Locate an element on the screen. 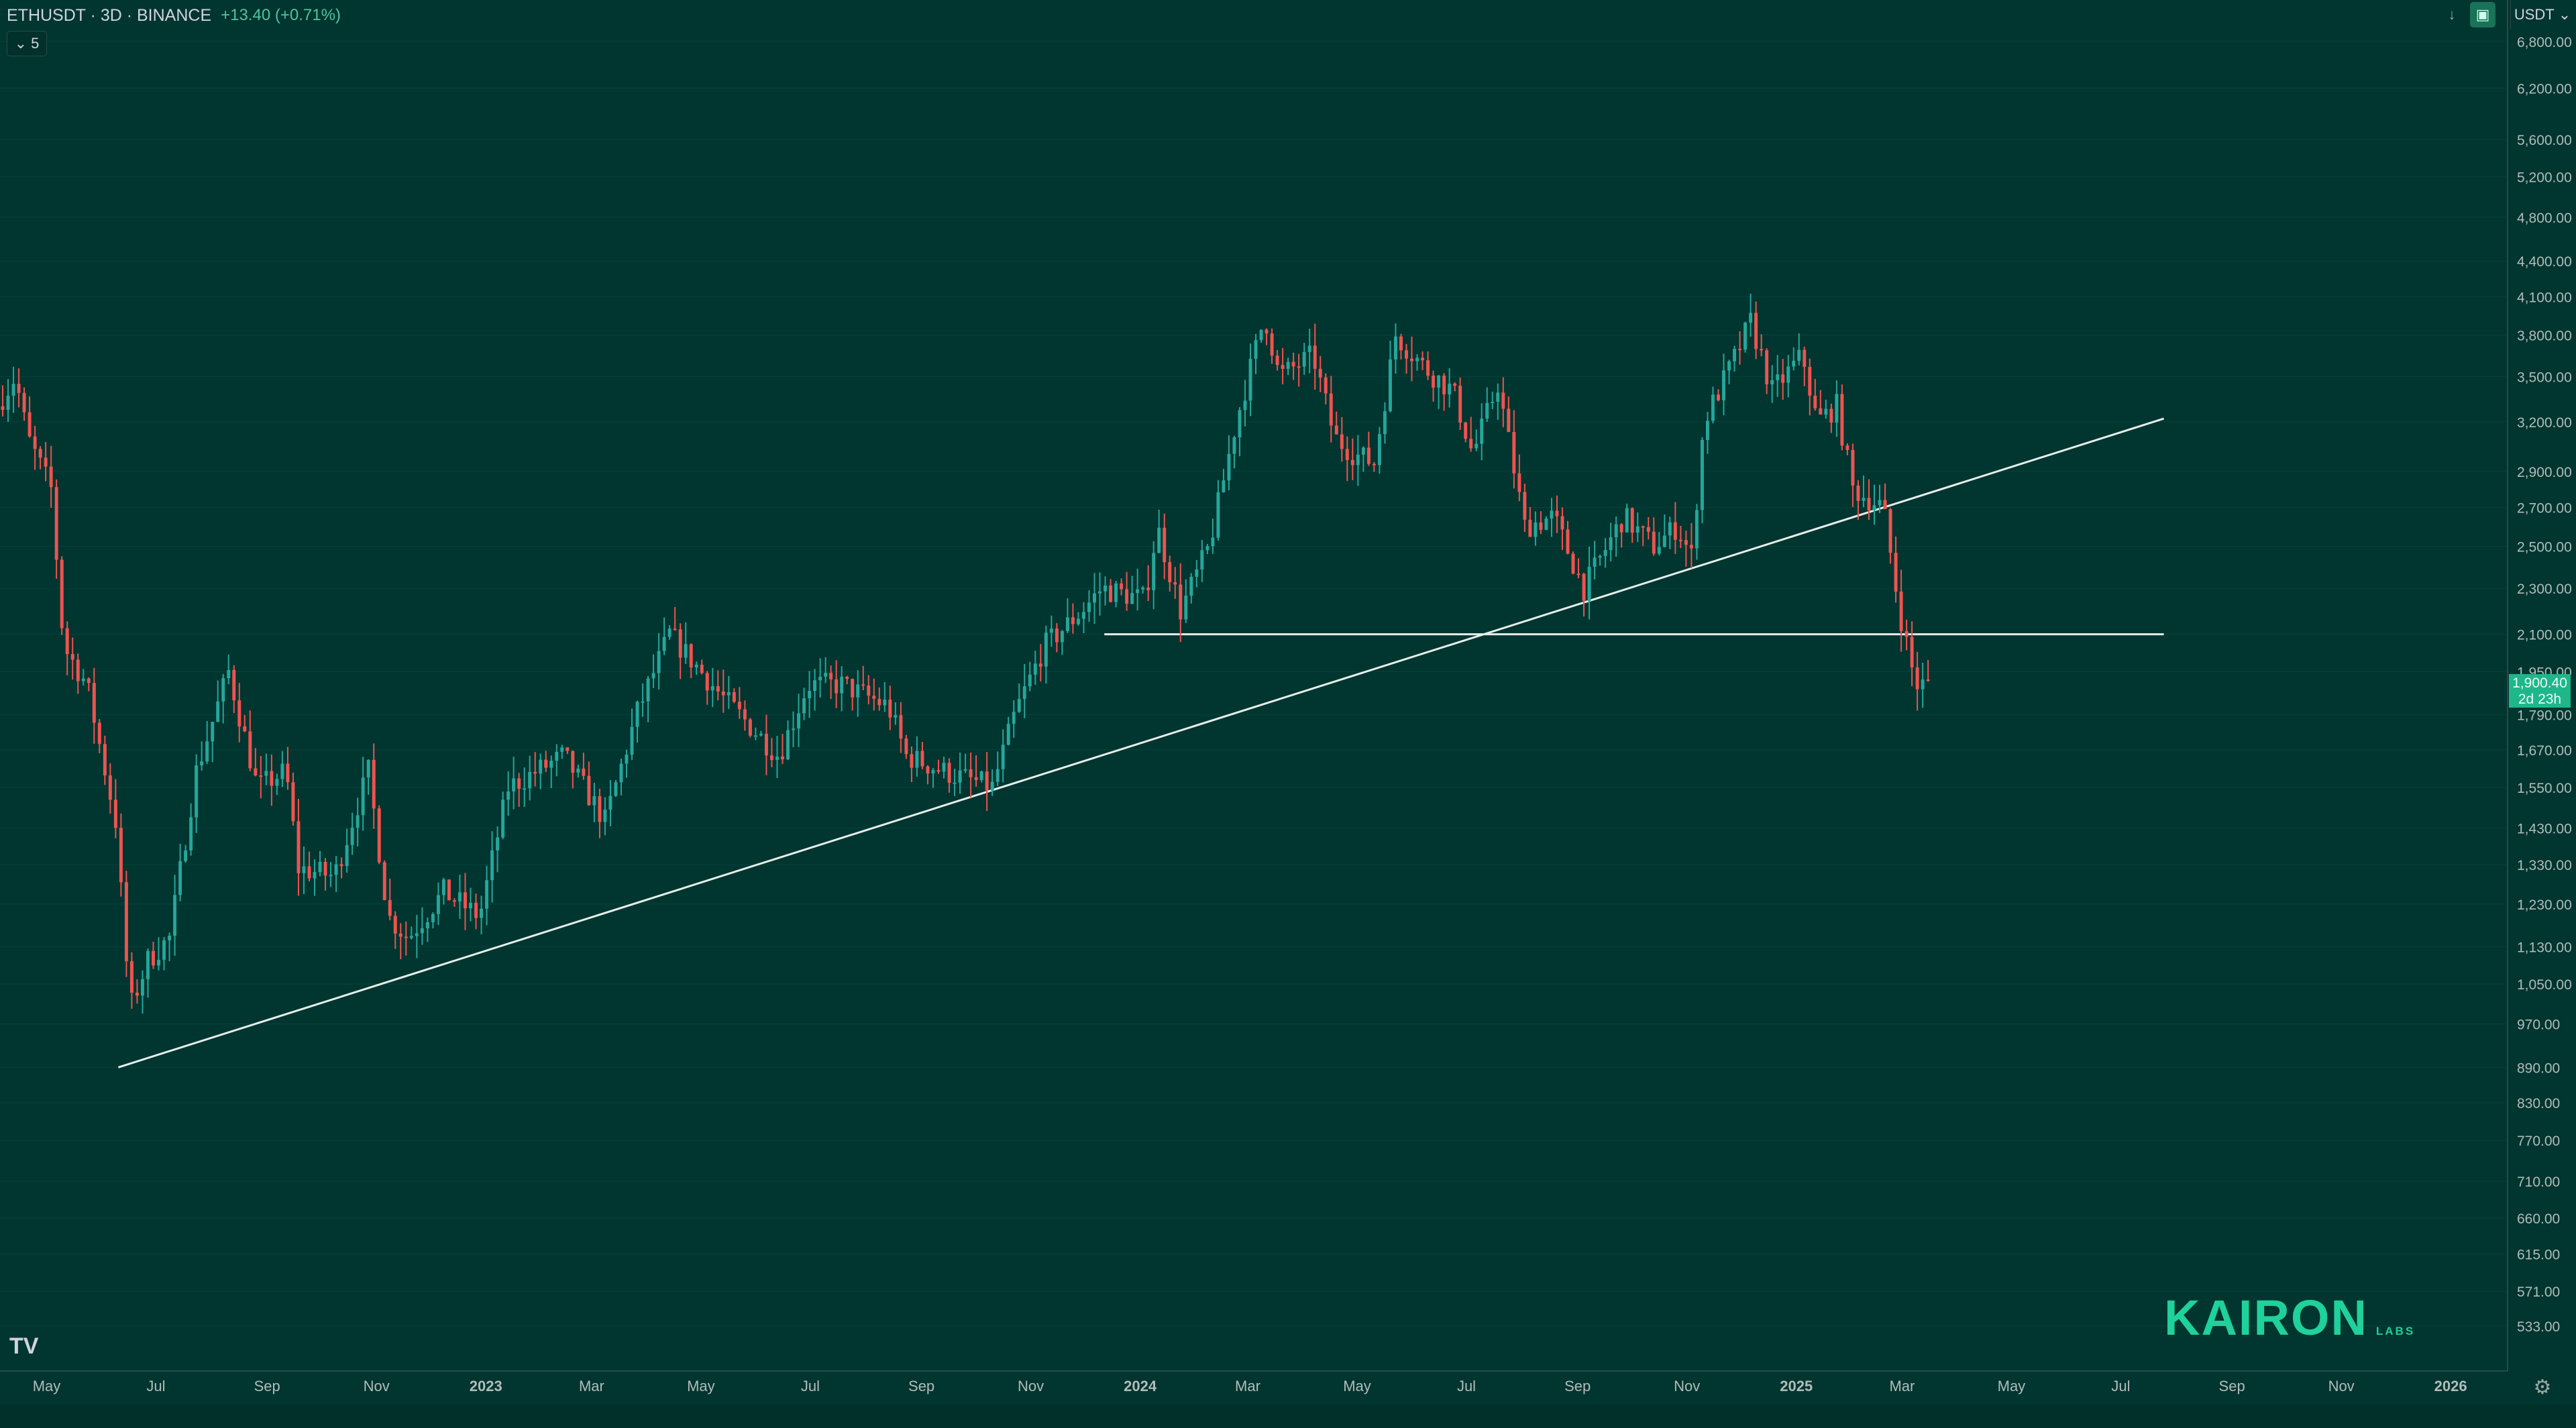 This screenshot has height=1428, width=2576. symbol-line: ETHUSDT · 3D · BINANCE is located at coordinates (109, 15).